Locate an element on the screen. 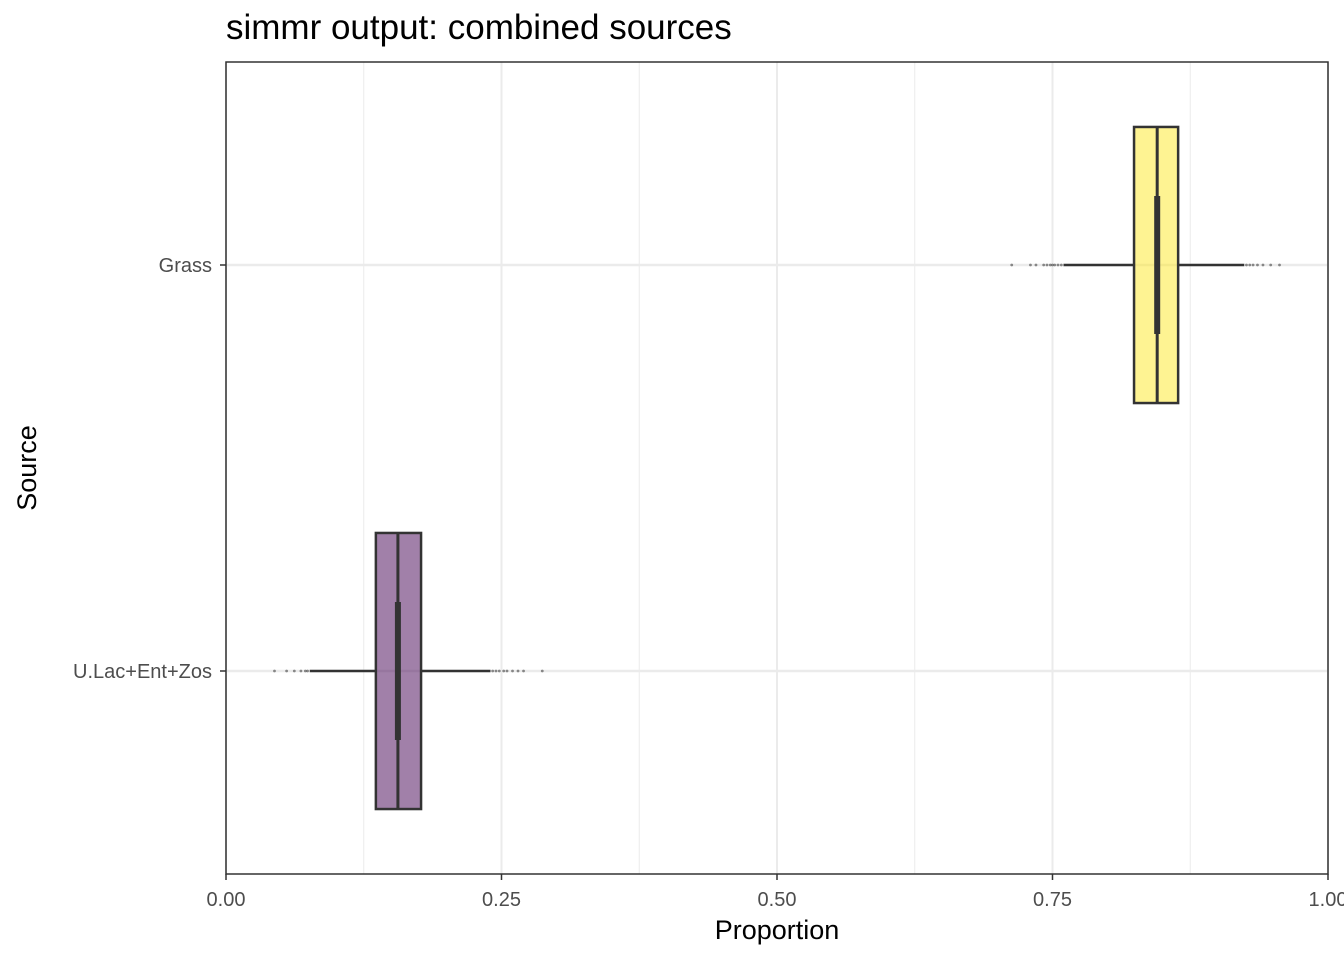  y-tick-label: U.Lac+Ent+Zos is located at coordinates (142, 672).